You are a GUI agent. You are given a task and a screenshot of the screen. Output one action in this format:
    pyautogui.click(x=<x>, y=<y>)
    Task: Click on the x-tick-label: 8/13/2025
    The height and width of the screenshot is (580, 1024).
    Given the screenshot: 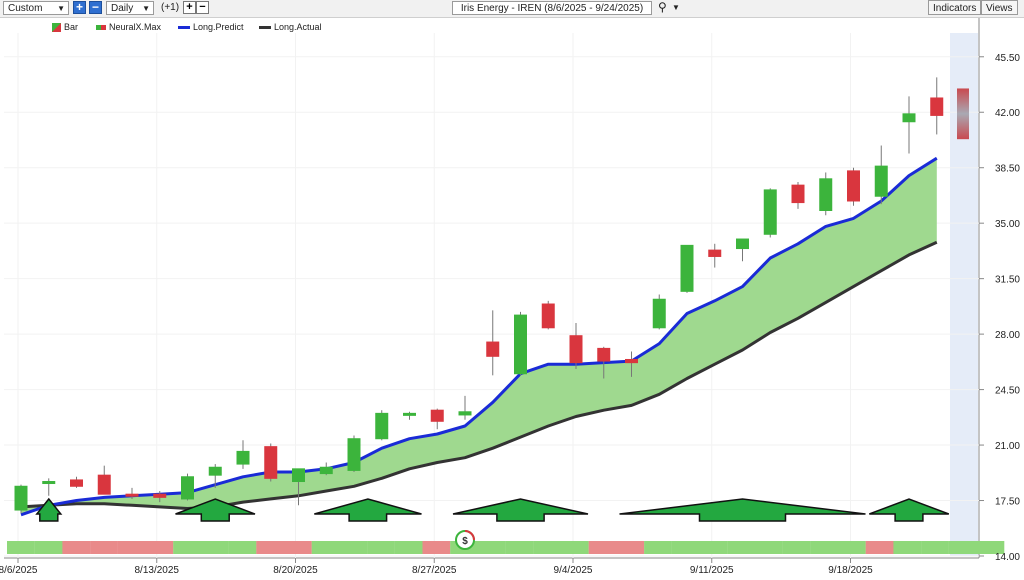 What is the action you would take?
    pyautogui.click(x=157, y=570)
    